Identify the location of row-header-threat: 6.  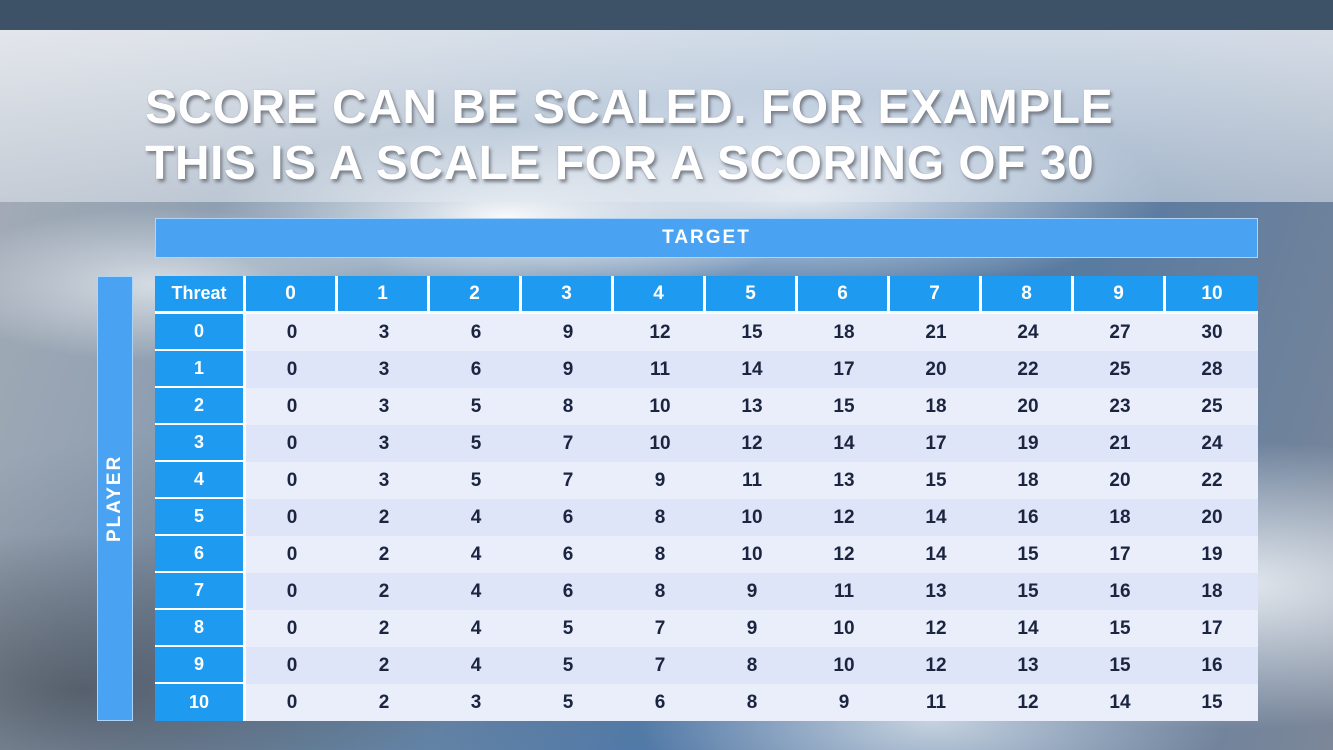
(200, 554).